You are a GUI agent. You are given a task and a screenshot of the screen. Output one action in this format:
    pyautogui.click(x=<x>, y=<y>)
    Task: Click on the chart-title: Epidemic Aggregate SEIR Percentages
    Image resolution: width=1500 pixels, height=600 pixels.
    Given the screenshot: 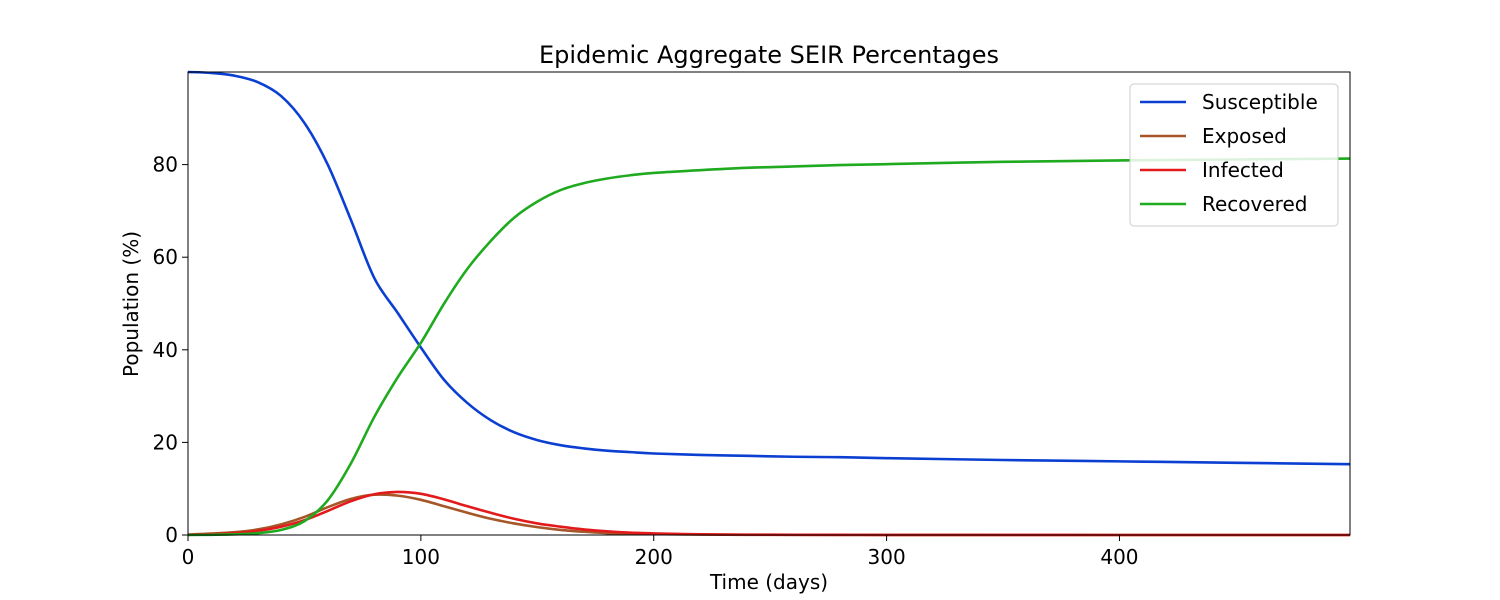 What is the action you would take?
    pyautogui.click(x=769, y=55)
    